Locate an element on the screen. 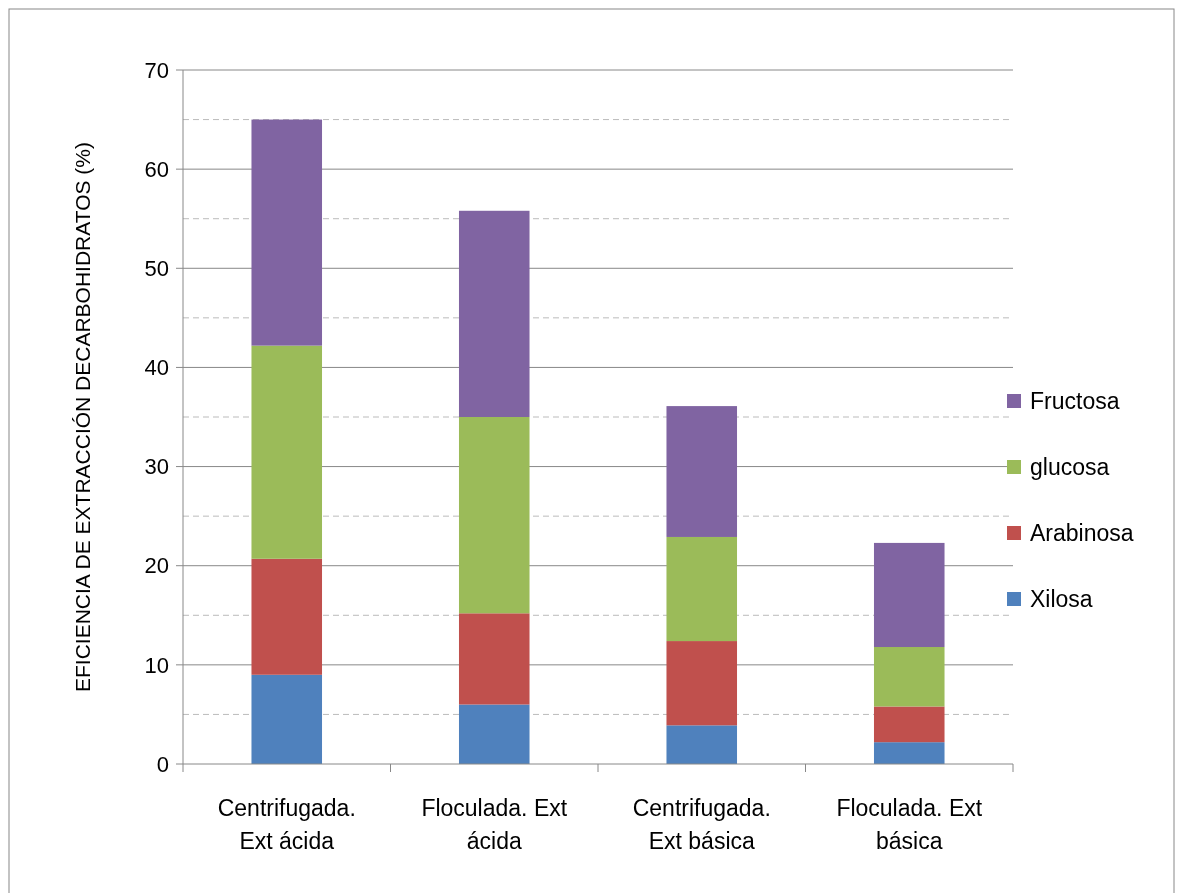 This screenshot has height=893, width=1177. y-tick-label: 60 is located at coordinates (156, 169).